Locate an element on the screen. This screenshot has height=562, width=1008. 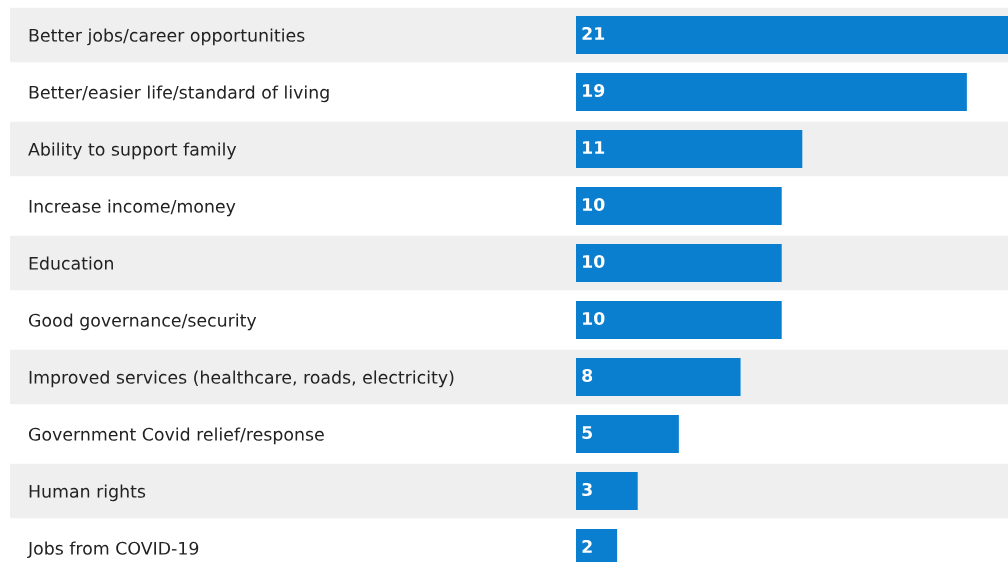
y-tick-label: Ability to support family is located at coordinates (132, 151).